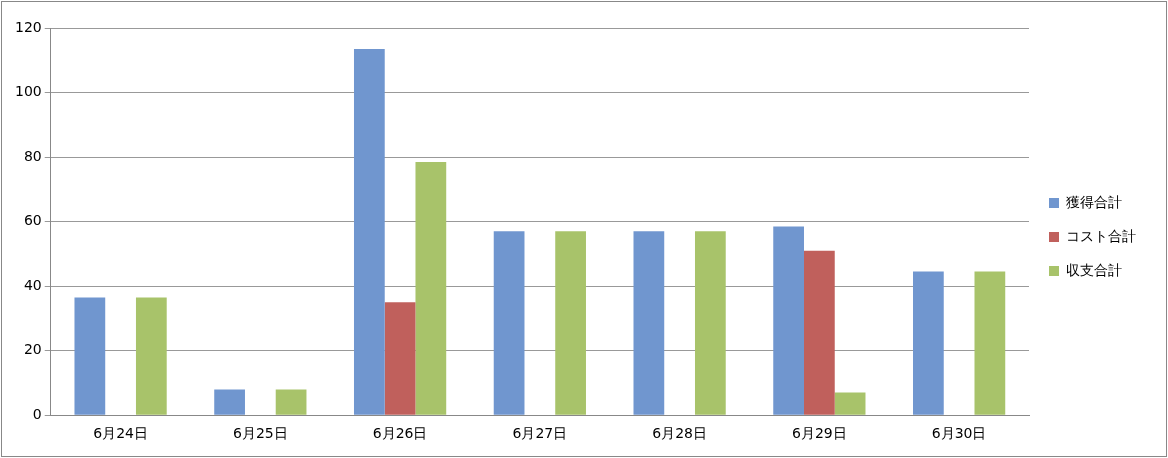  I want to click on x-tick-label: 6月29日, so click(819, 433).